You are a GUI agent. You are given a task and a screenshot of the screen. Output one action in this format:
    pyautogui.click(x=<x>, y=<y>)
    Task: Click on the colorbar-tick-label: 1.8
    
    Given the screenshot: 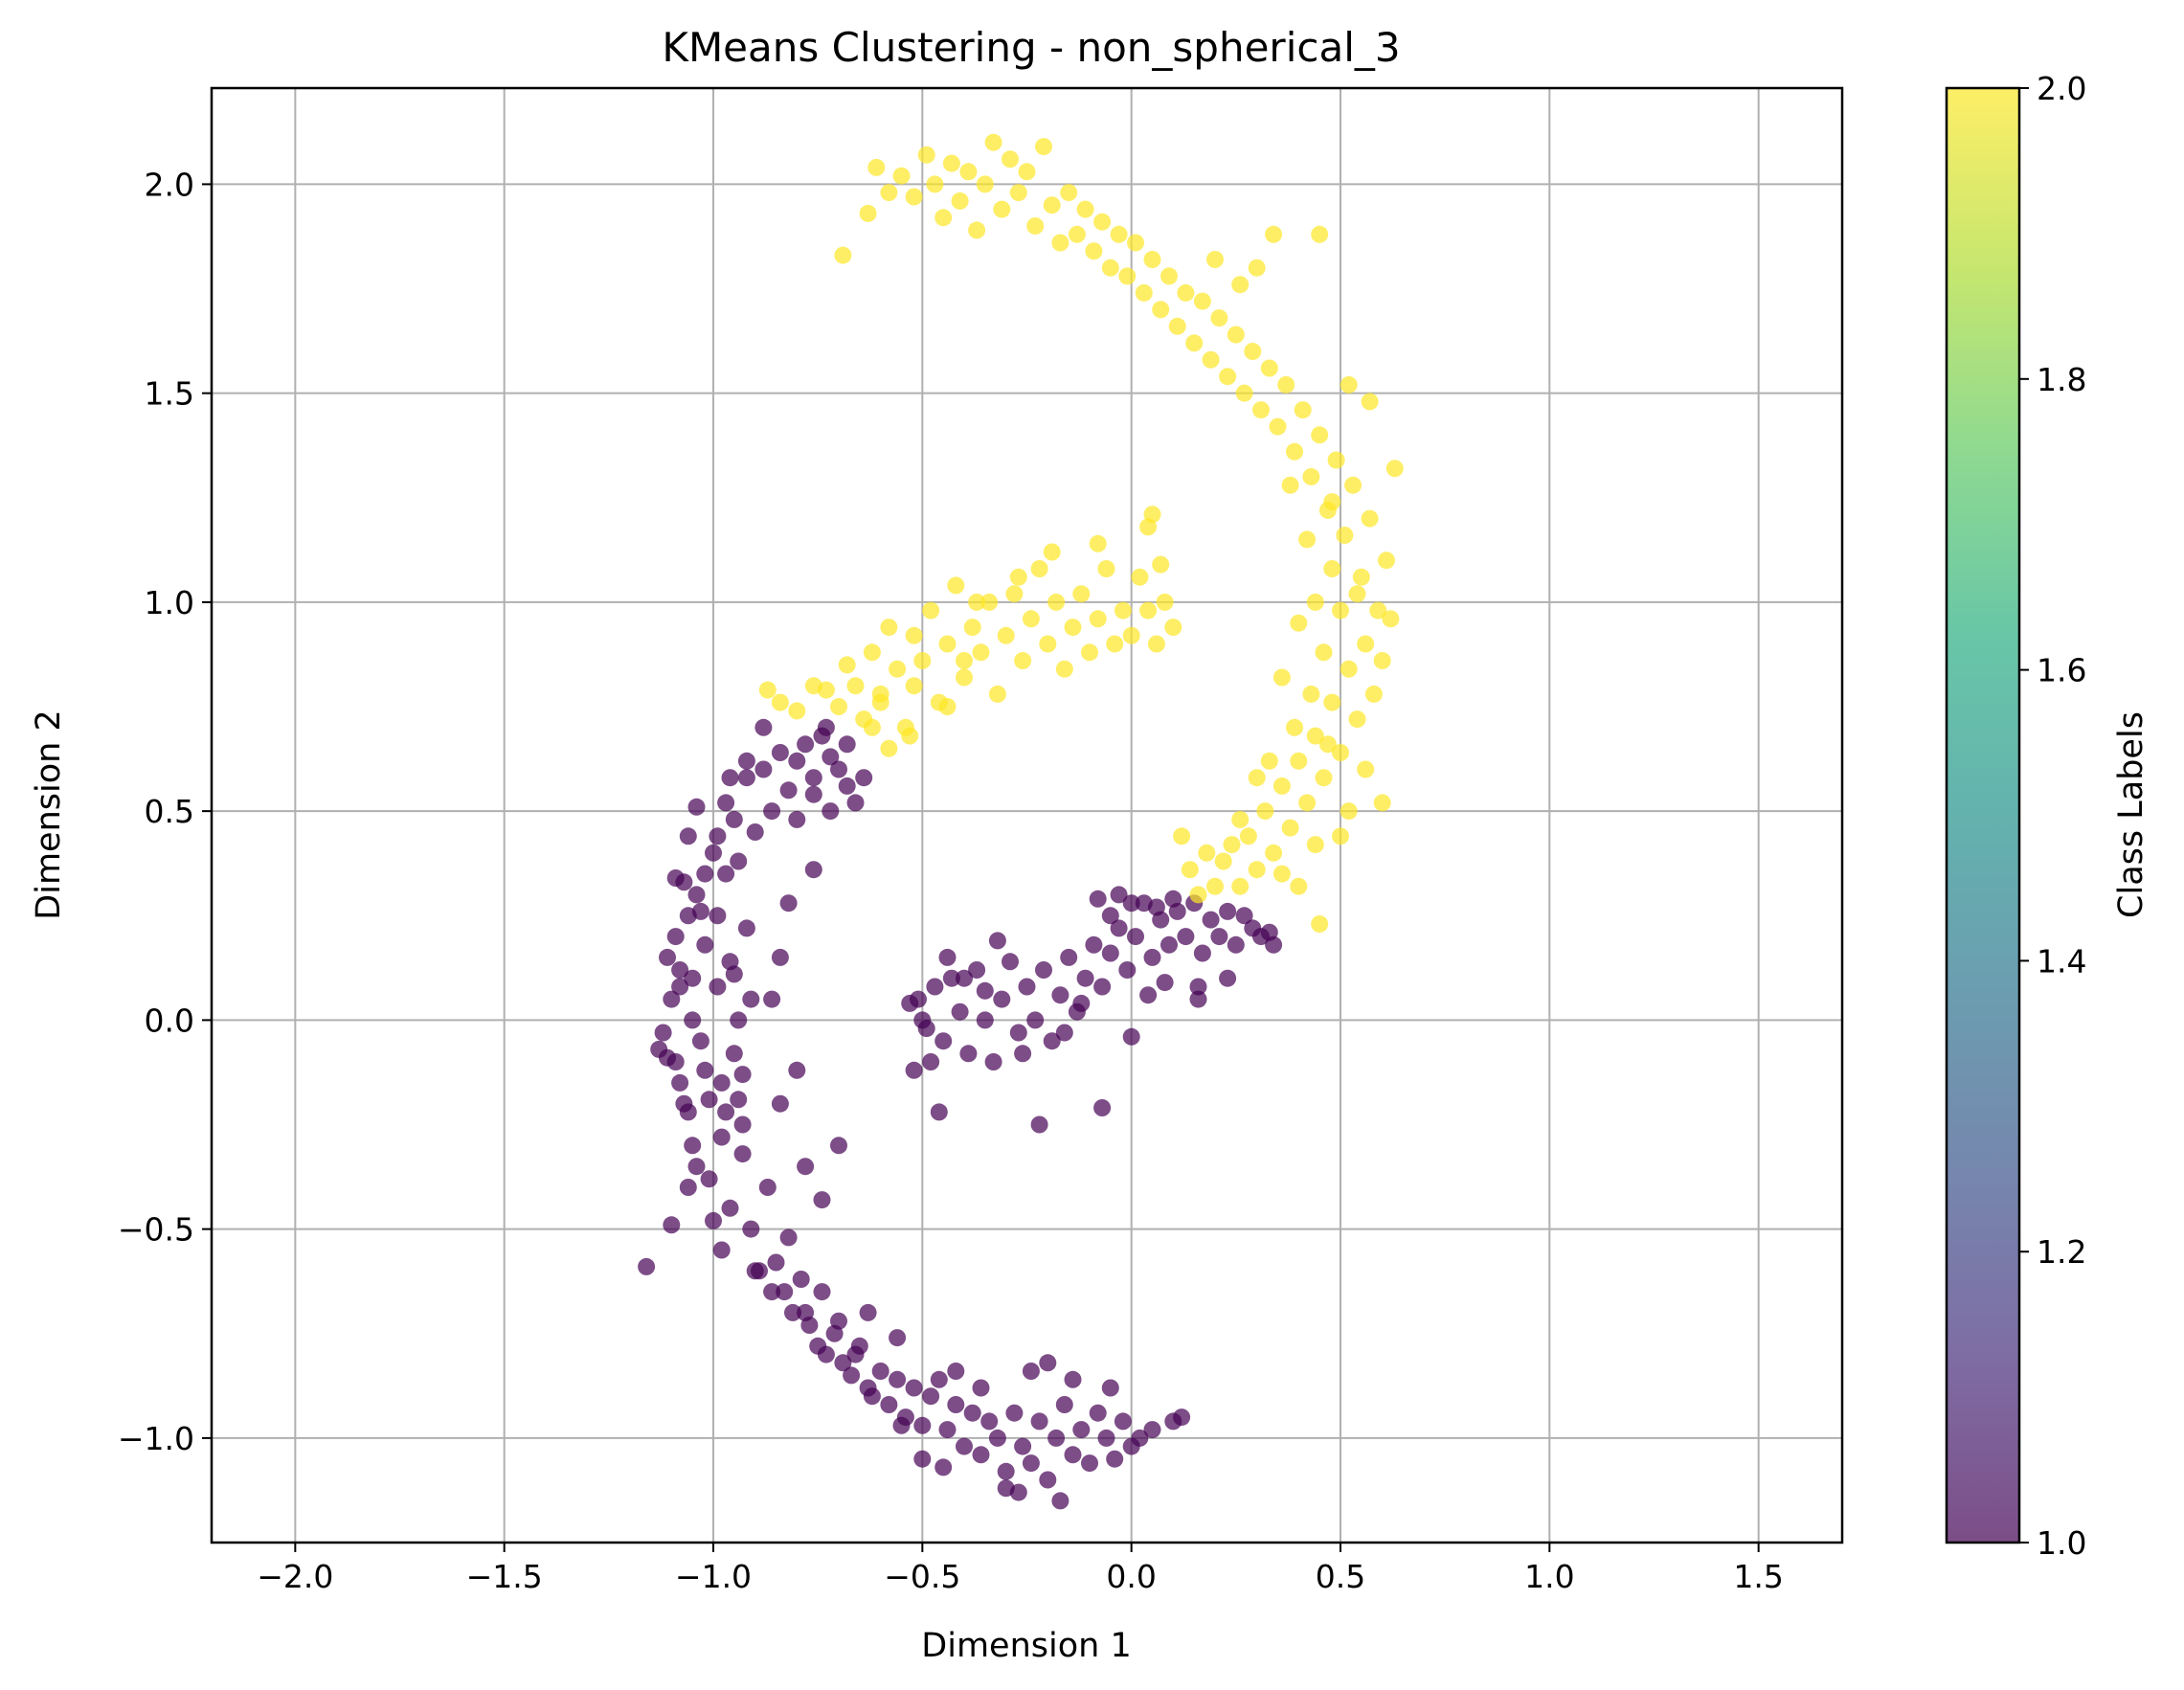 What is the action you would take?
    pyautogui.click(x=2061, y=379)
    